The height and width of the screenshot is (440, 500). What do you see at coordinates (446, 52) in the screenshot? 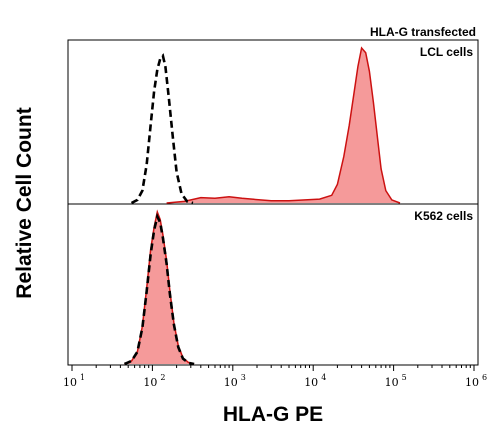
I see `panel-label-lcl: LCL cells` at bounding box center [446, 52].